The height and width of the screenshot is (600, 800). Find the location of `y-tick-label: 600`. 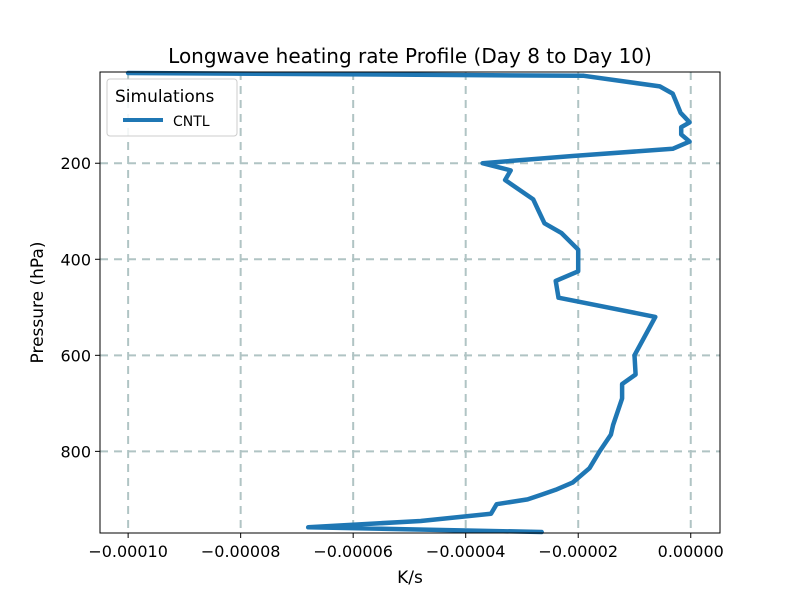

y-tick-label: 600 is located at coordinates (75, 355).